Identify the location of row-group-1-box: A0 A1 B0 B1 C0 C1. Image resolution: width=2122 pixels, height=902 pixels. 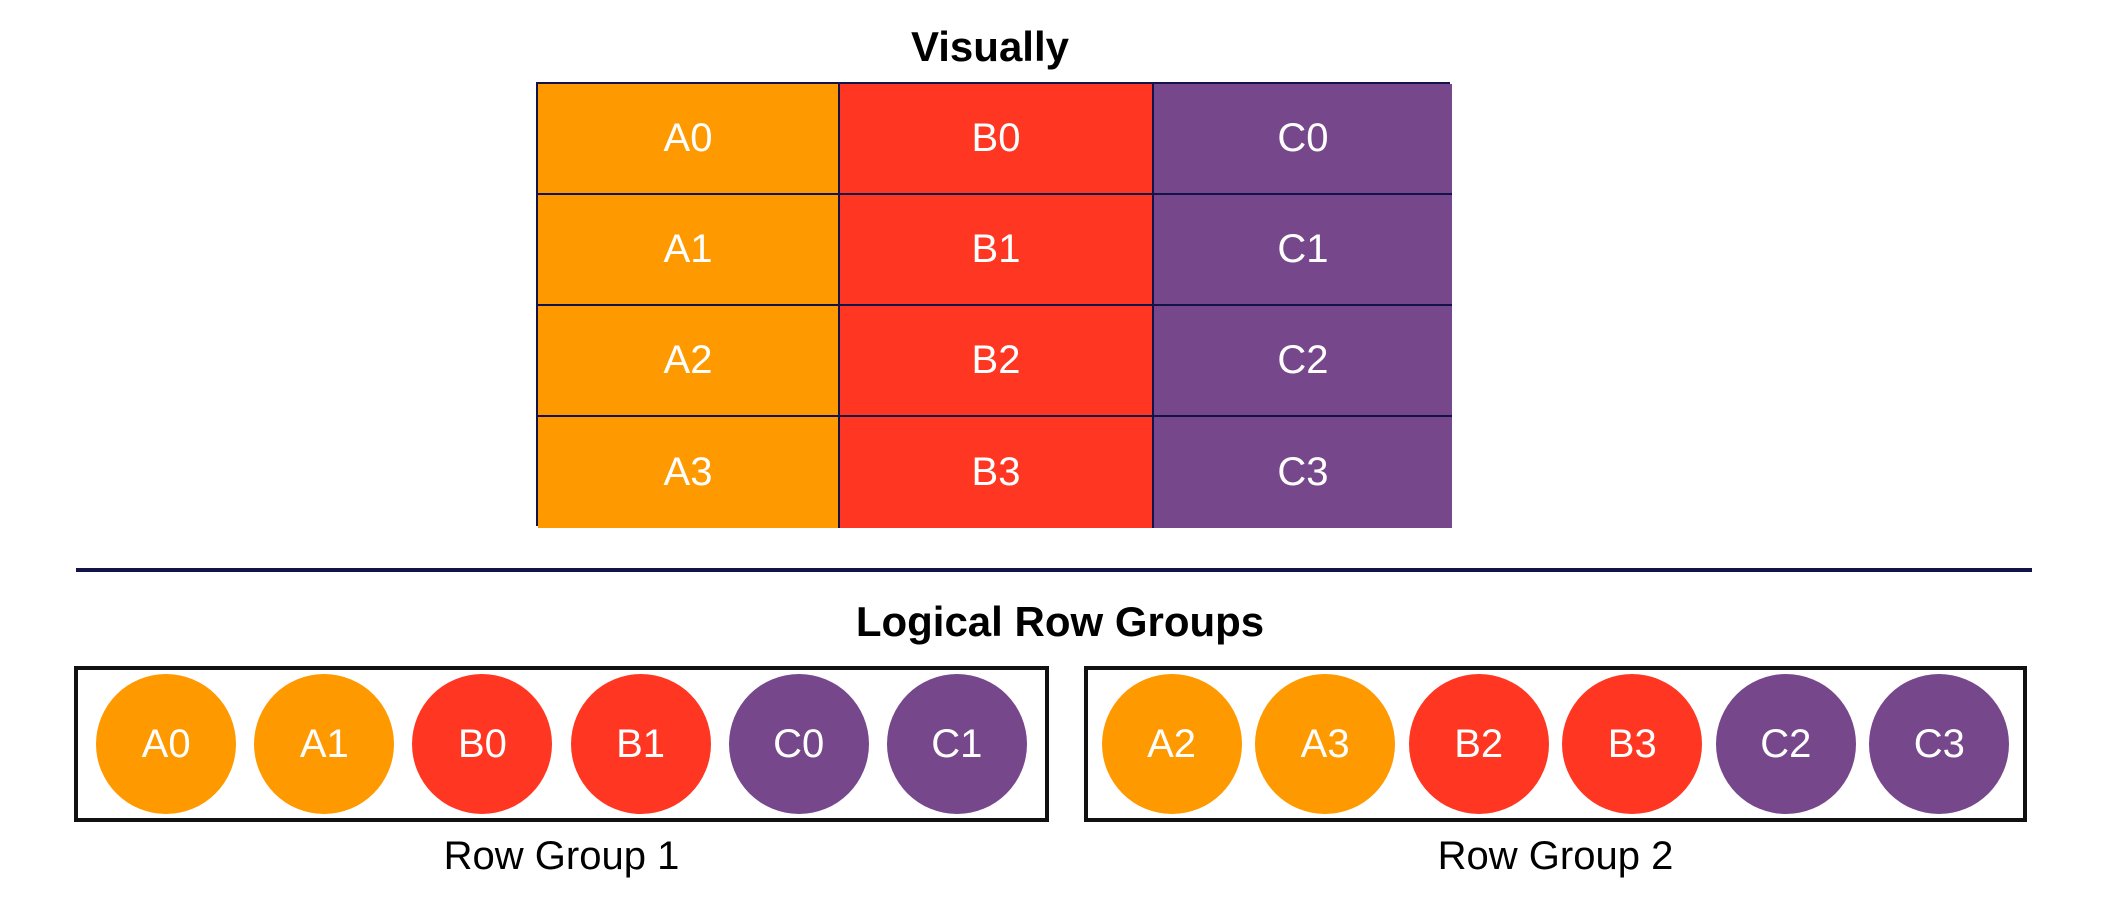
(561, 744).